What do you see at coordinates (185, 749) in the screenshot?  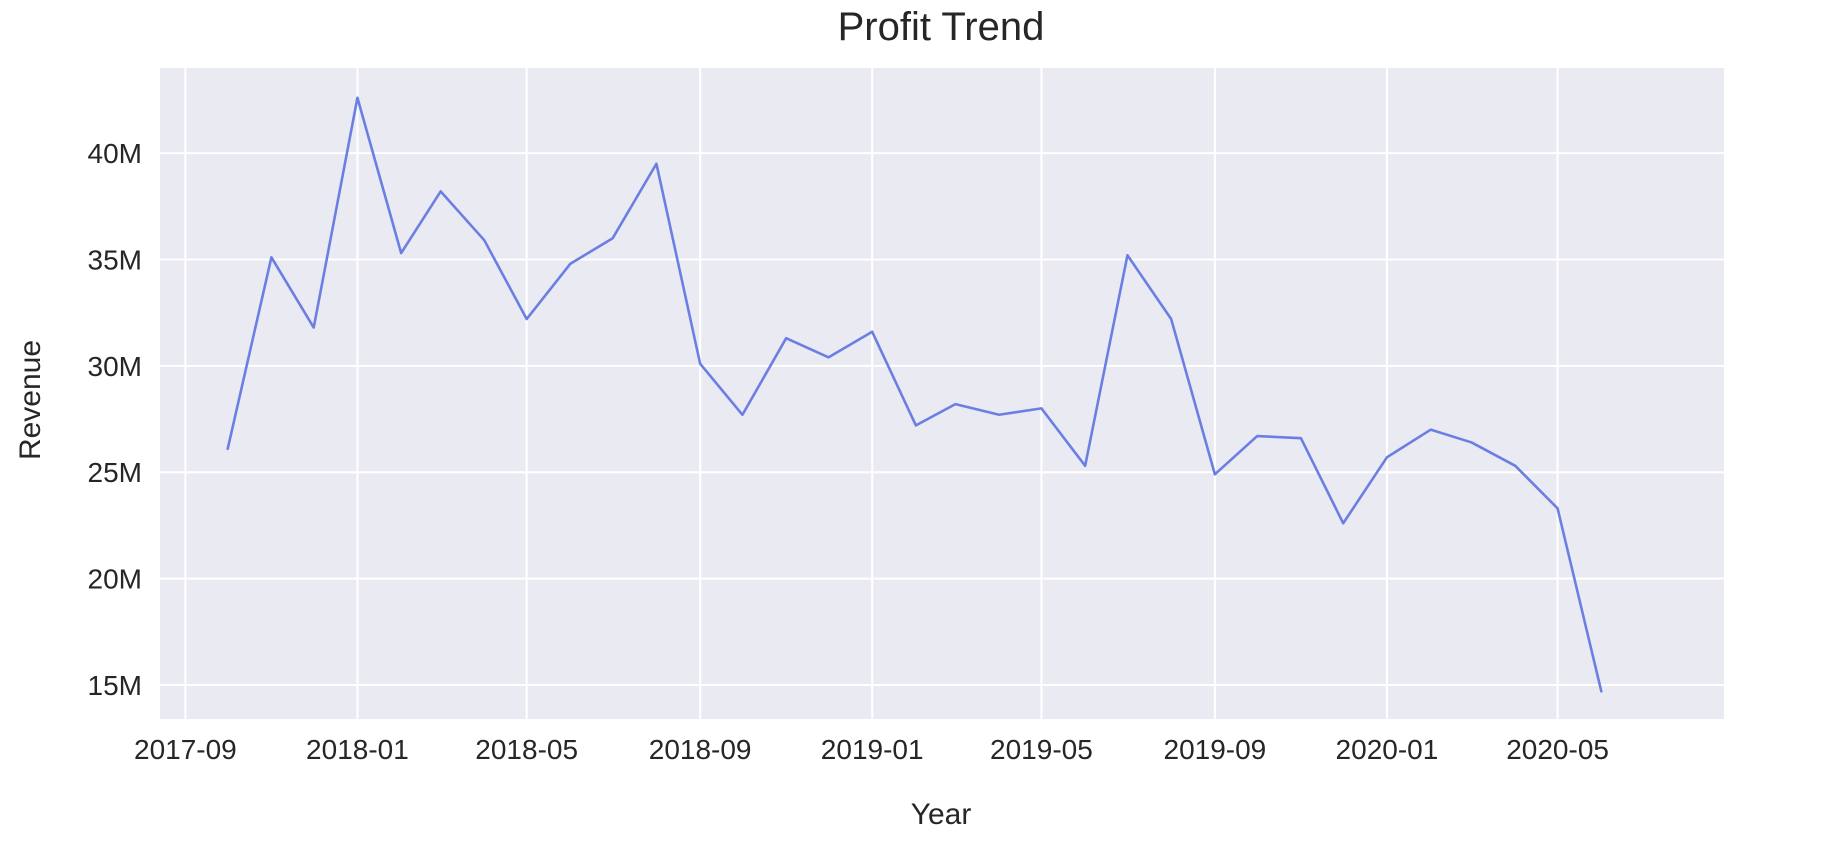 I see `x-tick-label: 2017-09` at bounding box center [185, 749].